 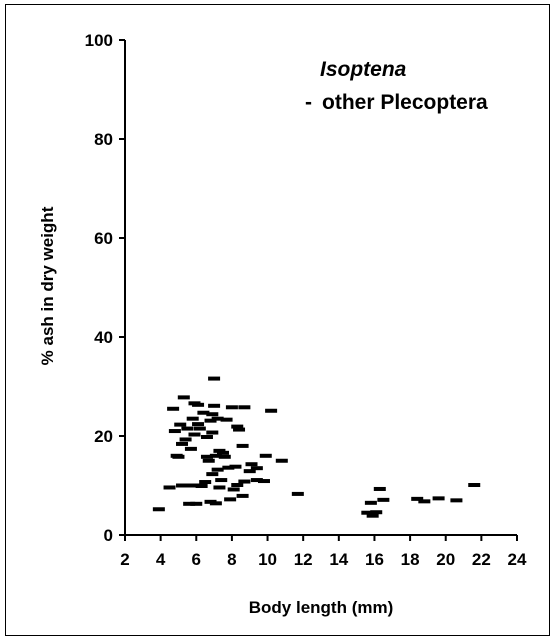 What do you see at coordinates (481, 559) in the screenshot?
I see `x-tick-label: 22` at bounding box center [481, 559].